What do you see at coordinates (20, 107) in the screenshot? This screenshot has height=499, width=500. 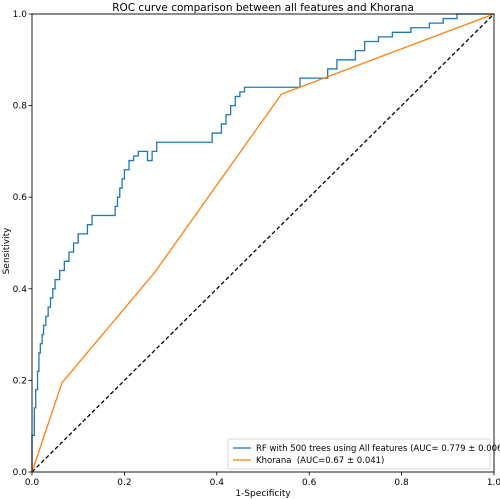 I see `y-tick-label: 0.8` at bounding box center [20, 107].